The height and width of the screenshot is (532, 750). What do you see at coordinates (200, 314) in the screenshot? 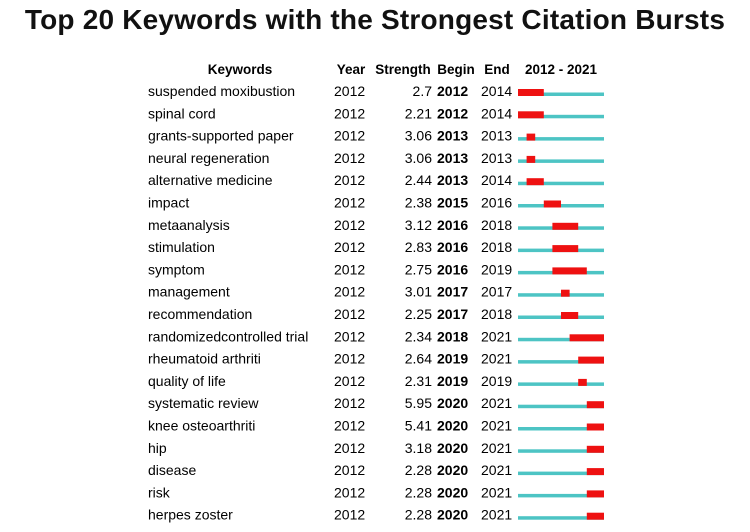
I see `keyword-label: recommendation` at bounding box center [200, 314].